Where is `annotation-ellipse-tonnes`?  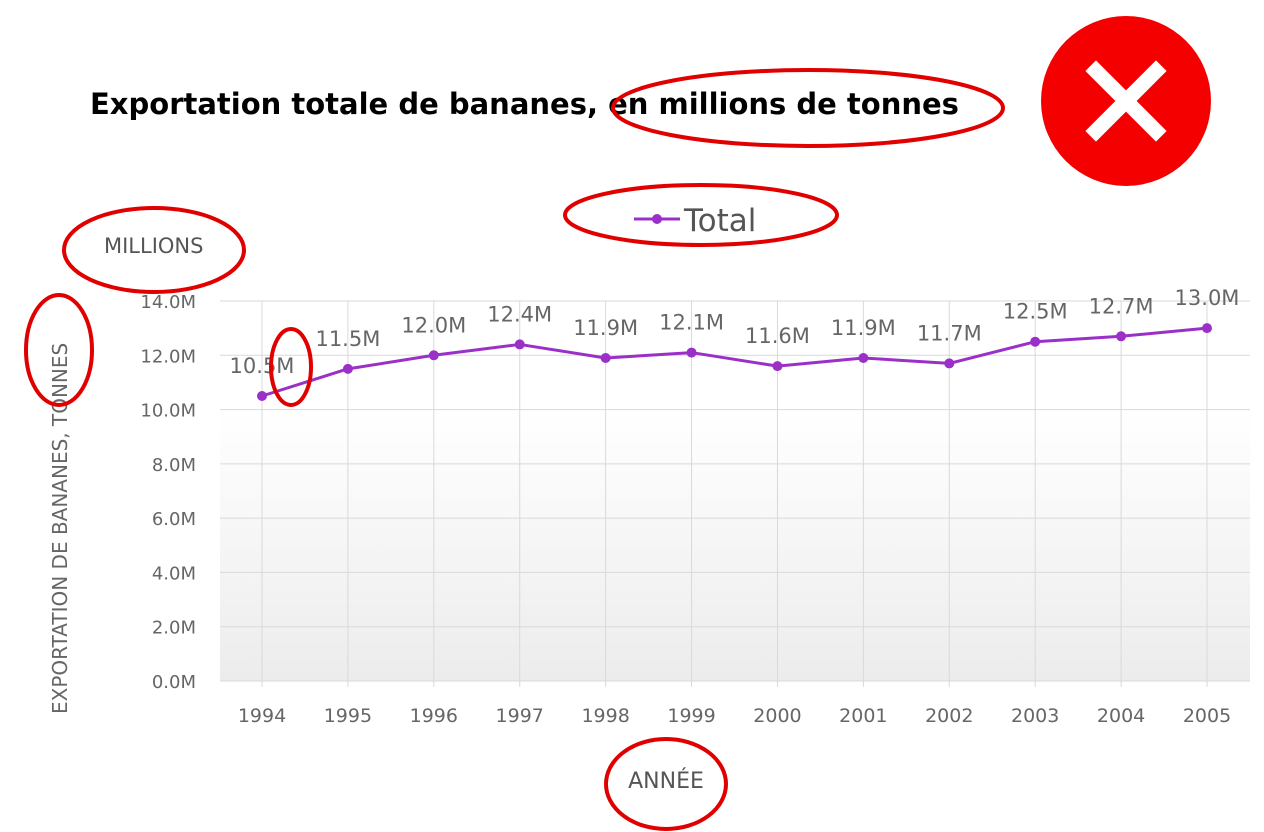
annotation-ellipse-tonnes is located at coordinates (59, 350).